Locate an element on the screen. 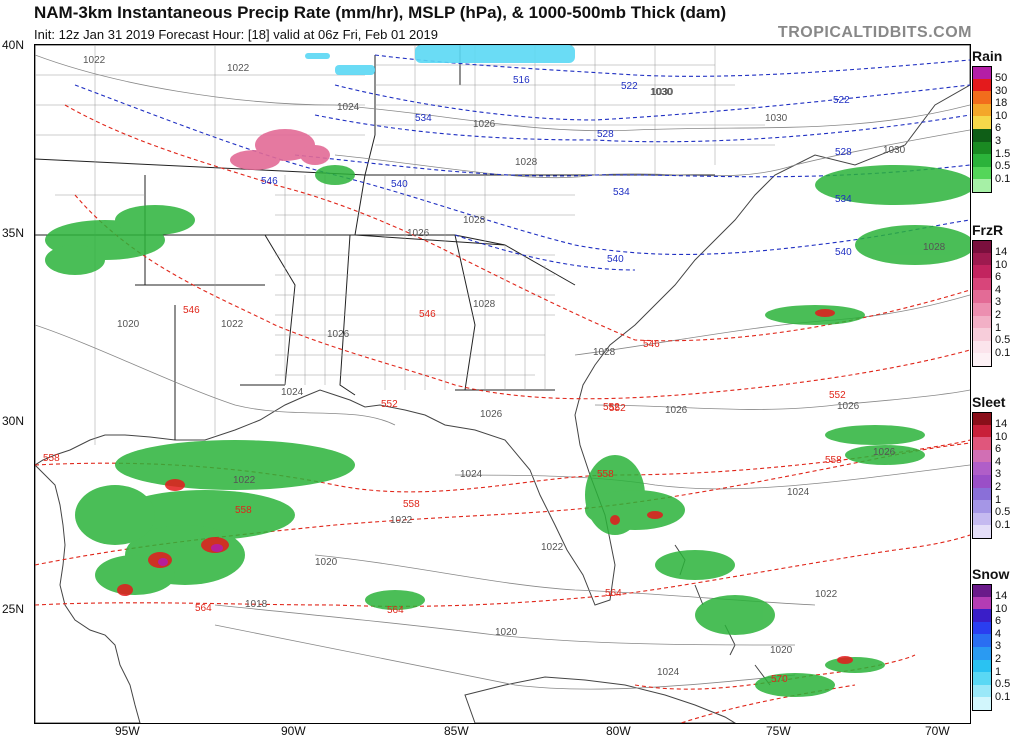 Image resolution: width=1024 pixels, height=742 pixels. legend-title: Sleet is located at coordinates (989, 402).